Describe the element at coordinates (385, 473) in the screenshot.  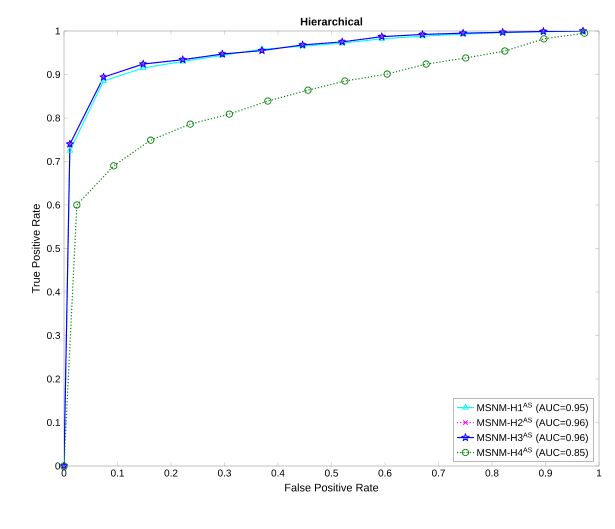
I see `x-tick-label: 0.6` at that location.